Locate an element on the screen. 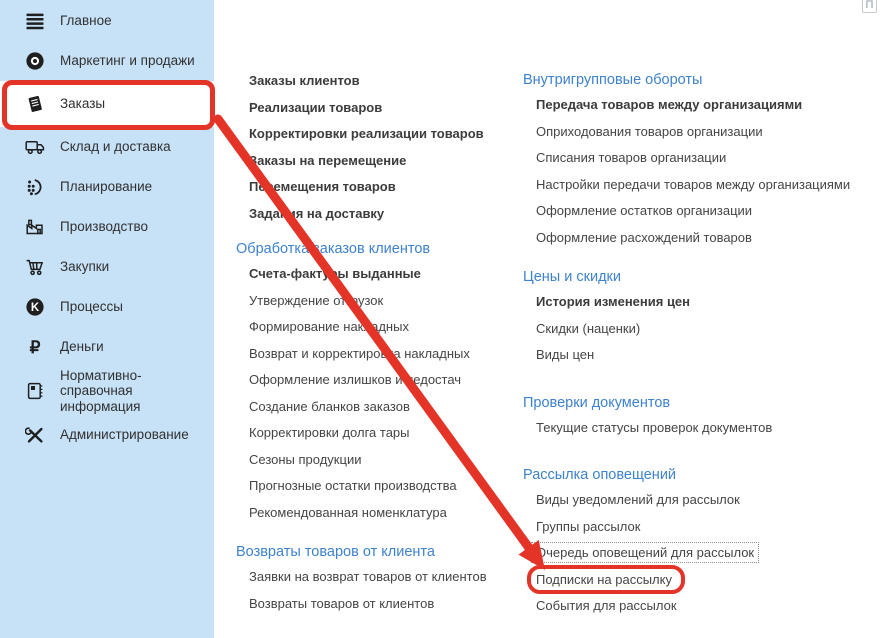  menu-item-vozvraty-tovarov: Возвраты товаров от клиентов is located at coordinates (342, 603).